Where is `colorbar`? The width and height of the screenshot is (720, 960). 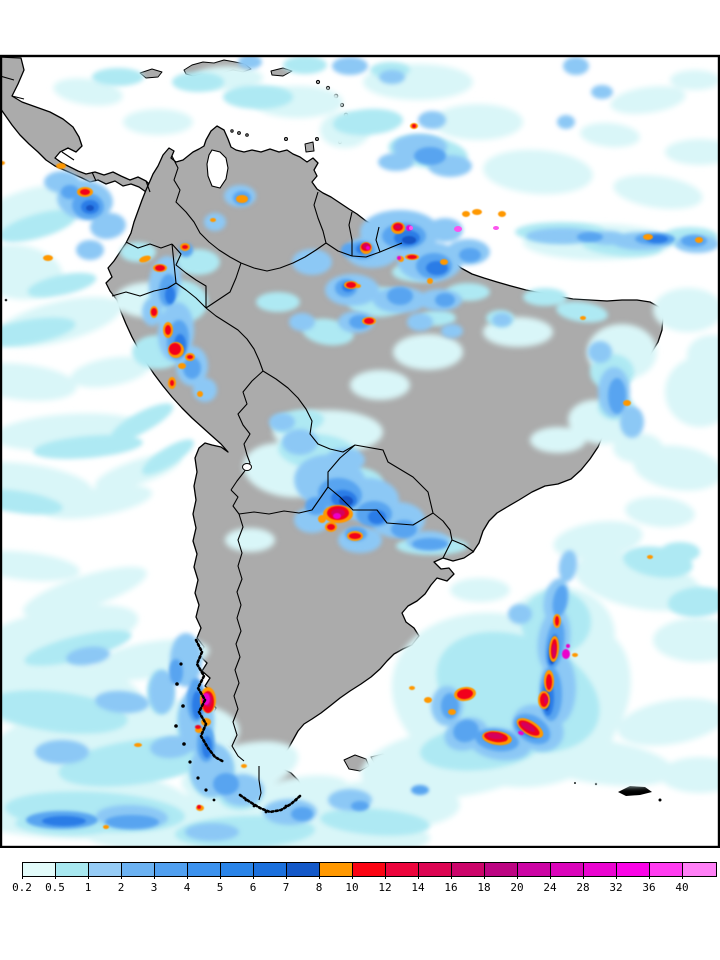
colorbar is located at coordinates (369, 869).